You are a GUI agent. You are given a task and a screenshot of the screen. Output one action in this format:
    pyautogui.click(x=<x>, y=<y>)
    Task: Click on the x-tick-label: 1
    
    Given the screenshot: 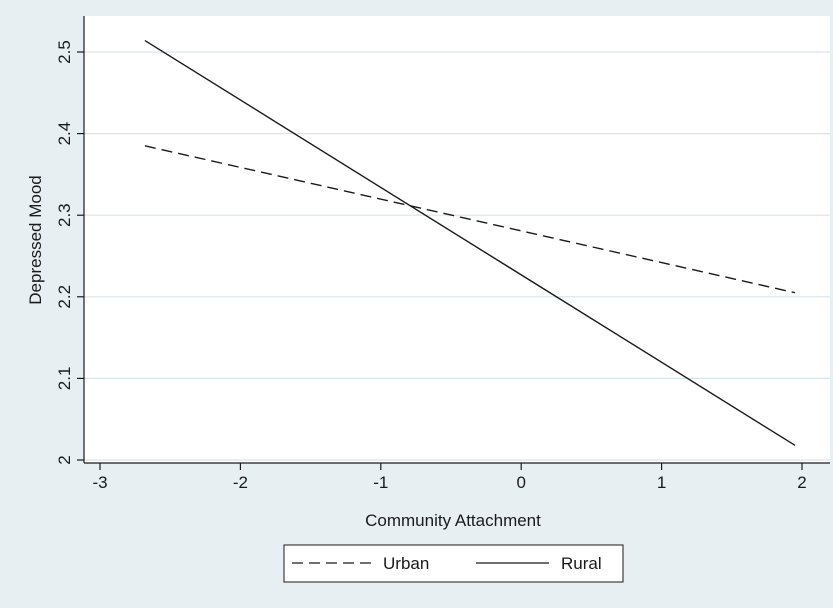 What is the action you would take?
    pyautogui.click(x=661, y=482)
    